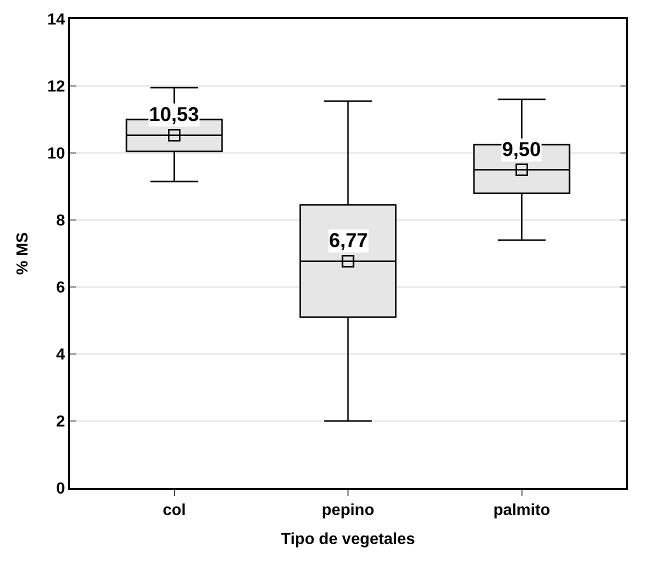 Image resolution: width=646 pixels, height=578 pixels. I want to click on annotation: 9,50, so click(521, 150).